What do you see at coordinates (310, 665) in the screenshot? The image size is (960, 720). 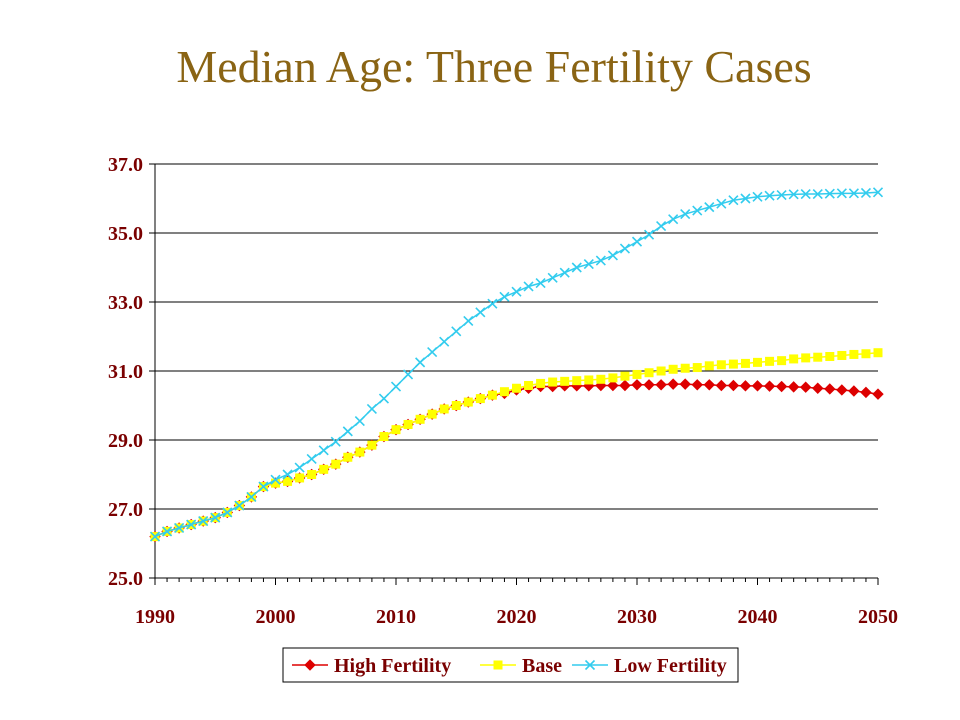 I see `legend-swatch-marker` at bounding box center [310, 665].